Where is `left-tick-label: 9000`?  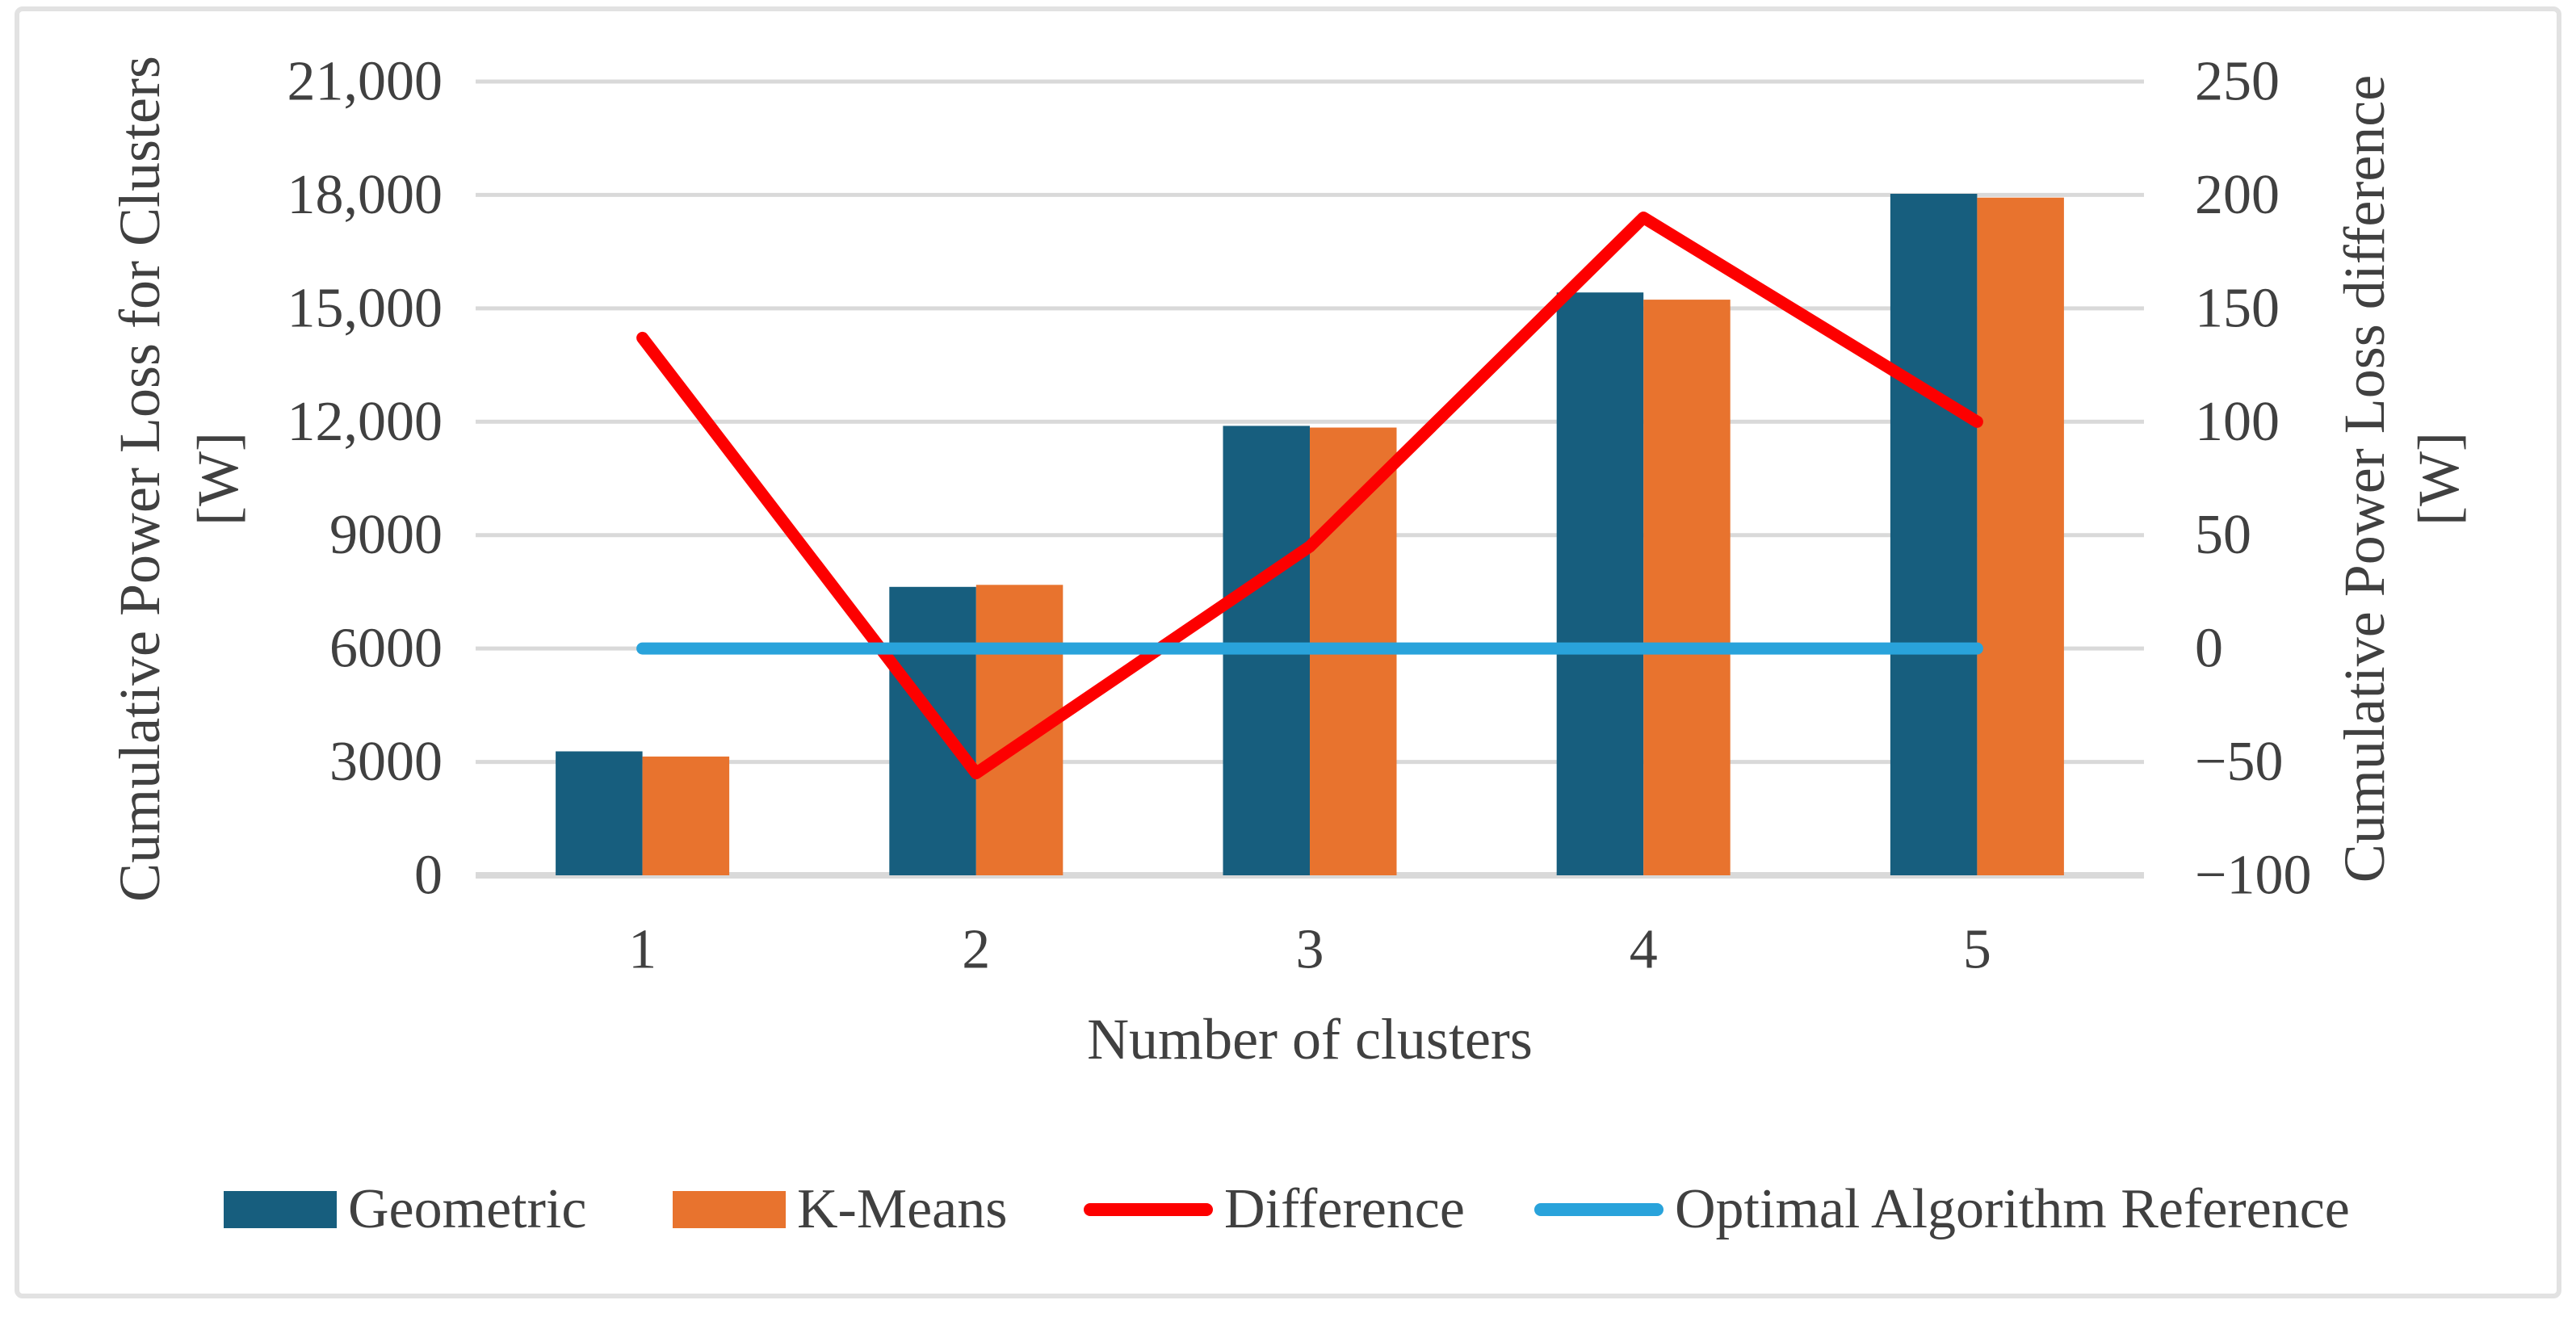
left-tick-label: 9000 is located at coordinates (386, 535).